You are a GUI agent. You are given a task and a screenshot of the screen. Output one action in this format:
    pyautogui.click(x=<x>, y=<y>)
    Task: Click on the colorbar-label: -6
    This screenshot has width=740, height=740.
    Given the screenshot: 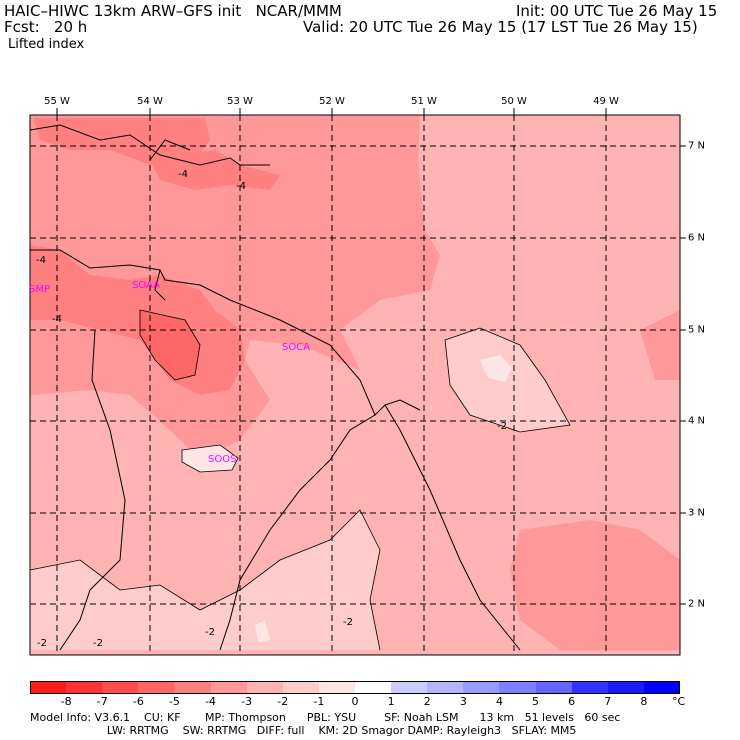 What is the action you would take?
    pyautogui.click(x=138, y=701)
    